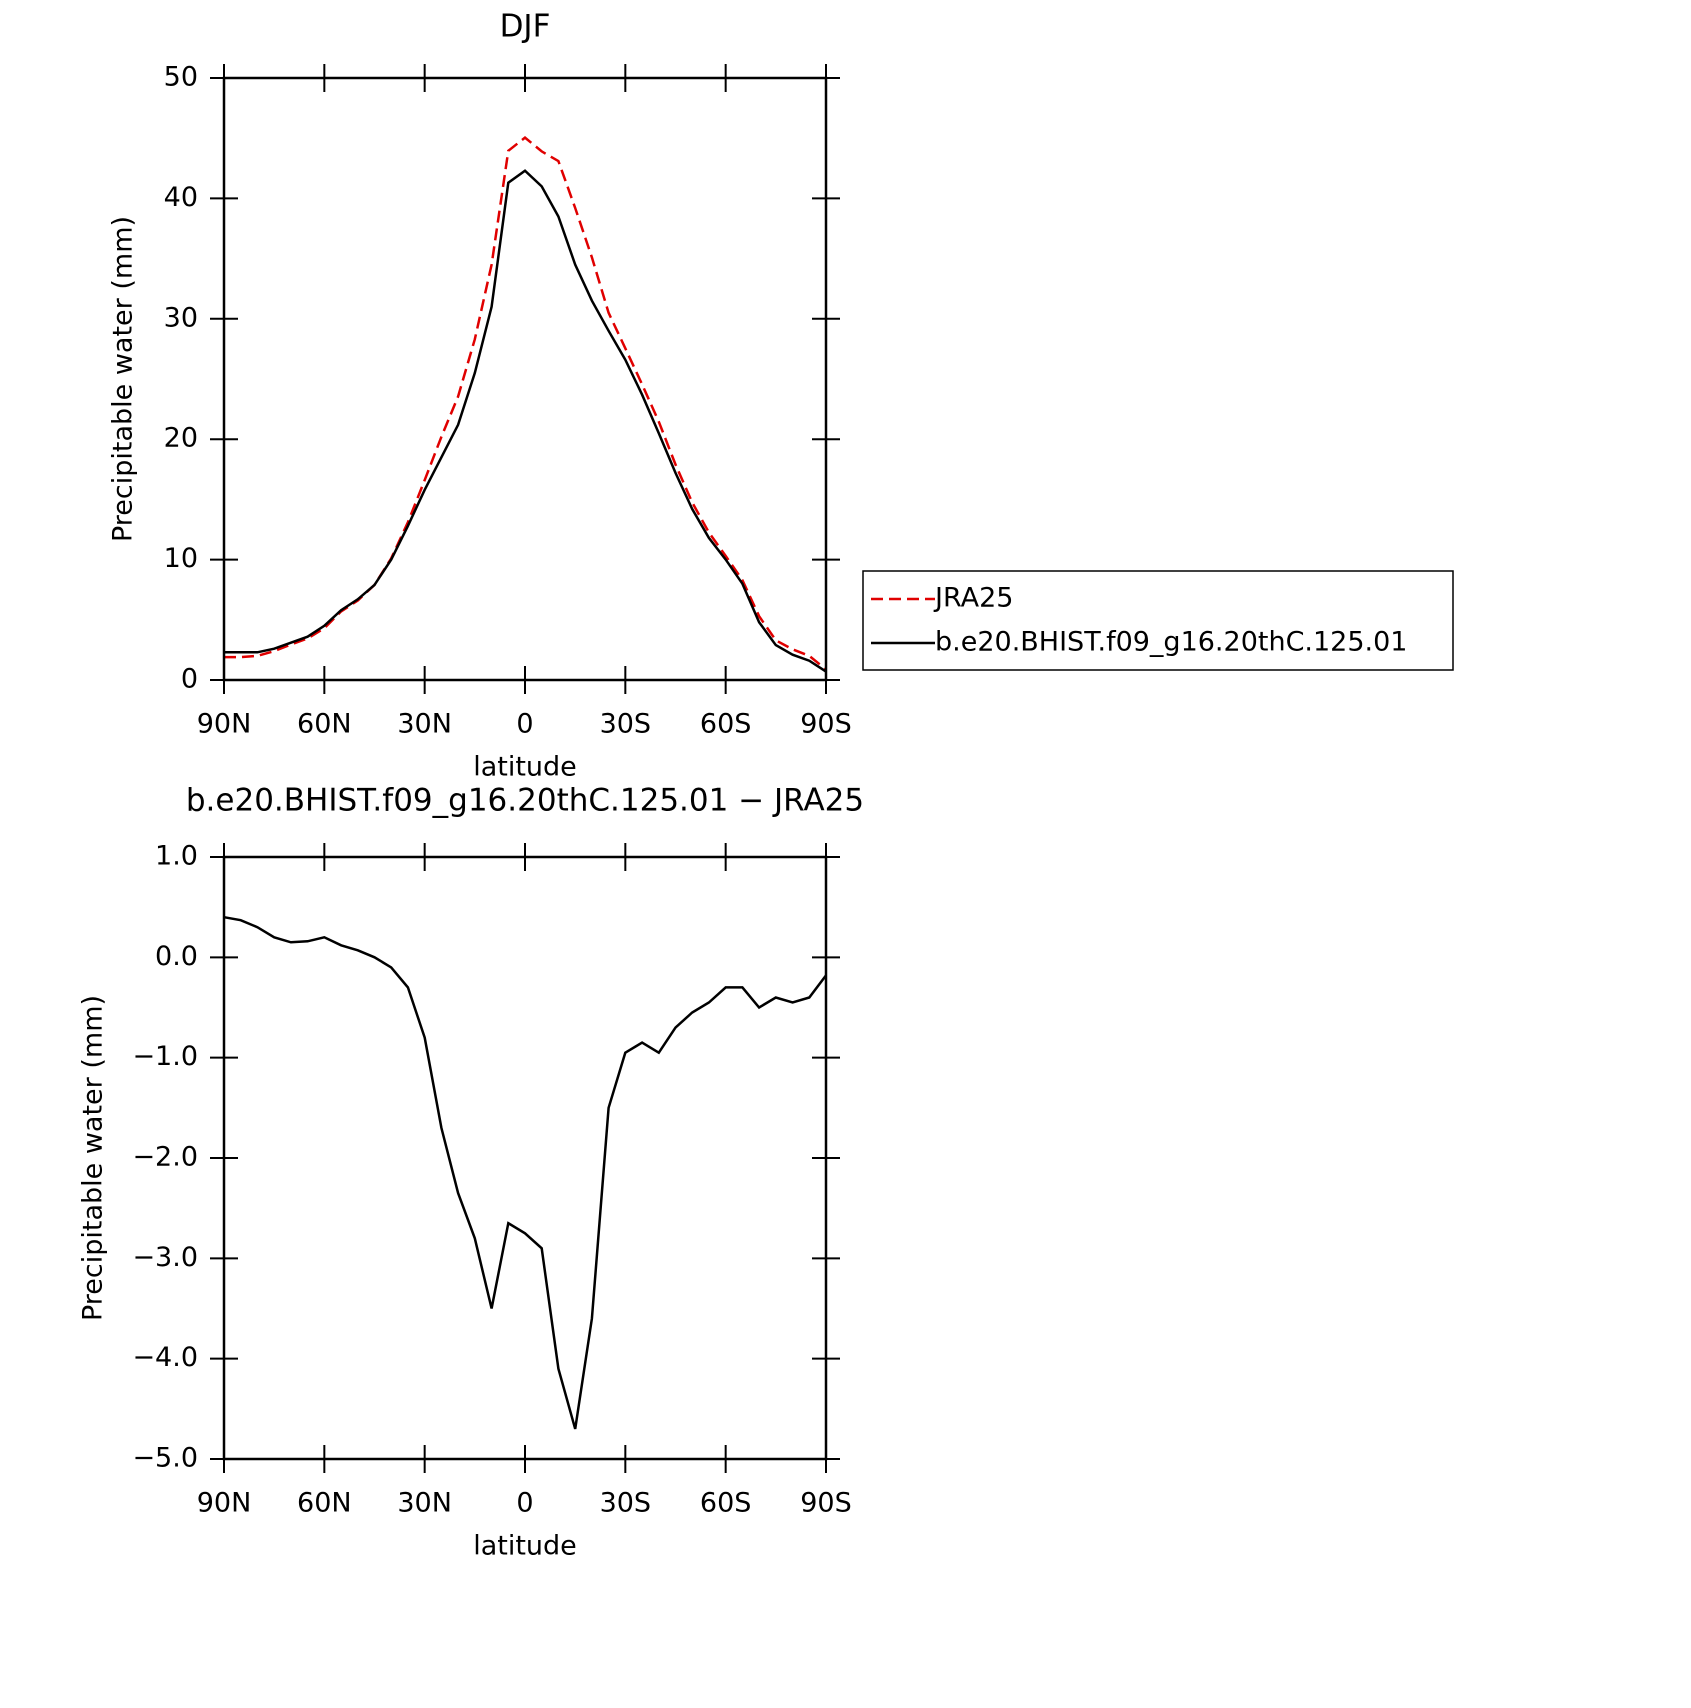 Image resolution: width=1691 pixels, height=1708 pixels. I want to click on y-tick-label: 0, so click(189, 679).